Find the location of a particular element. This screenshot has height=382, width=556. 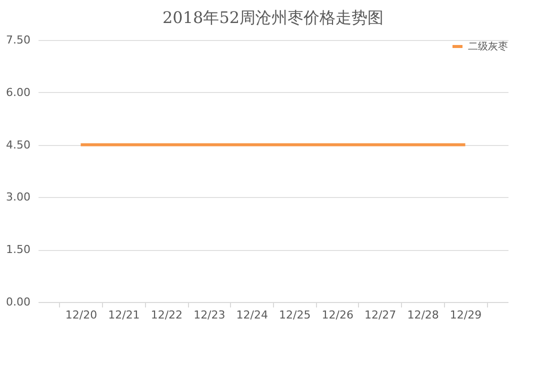

x-tick-label: 12/26 is located at coordinates (338, 315).